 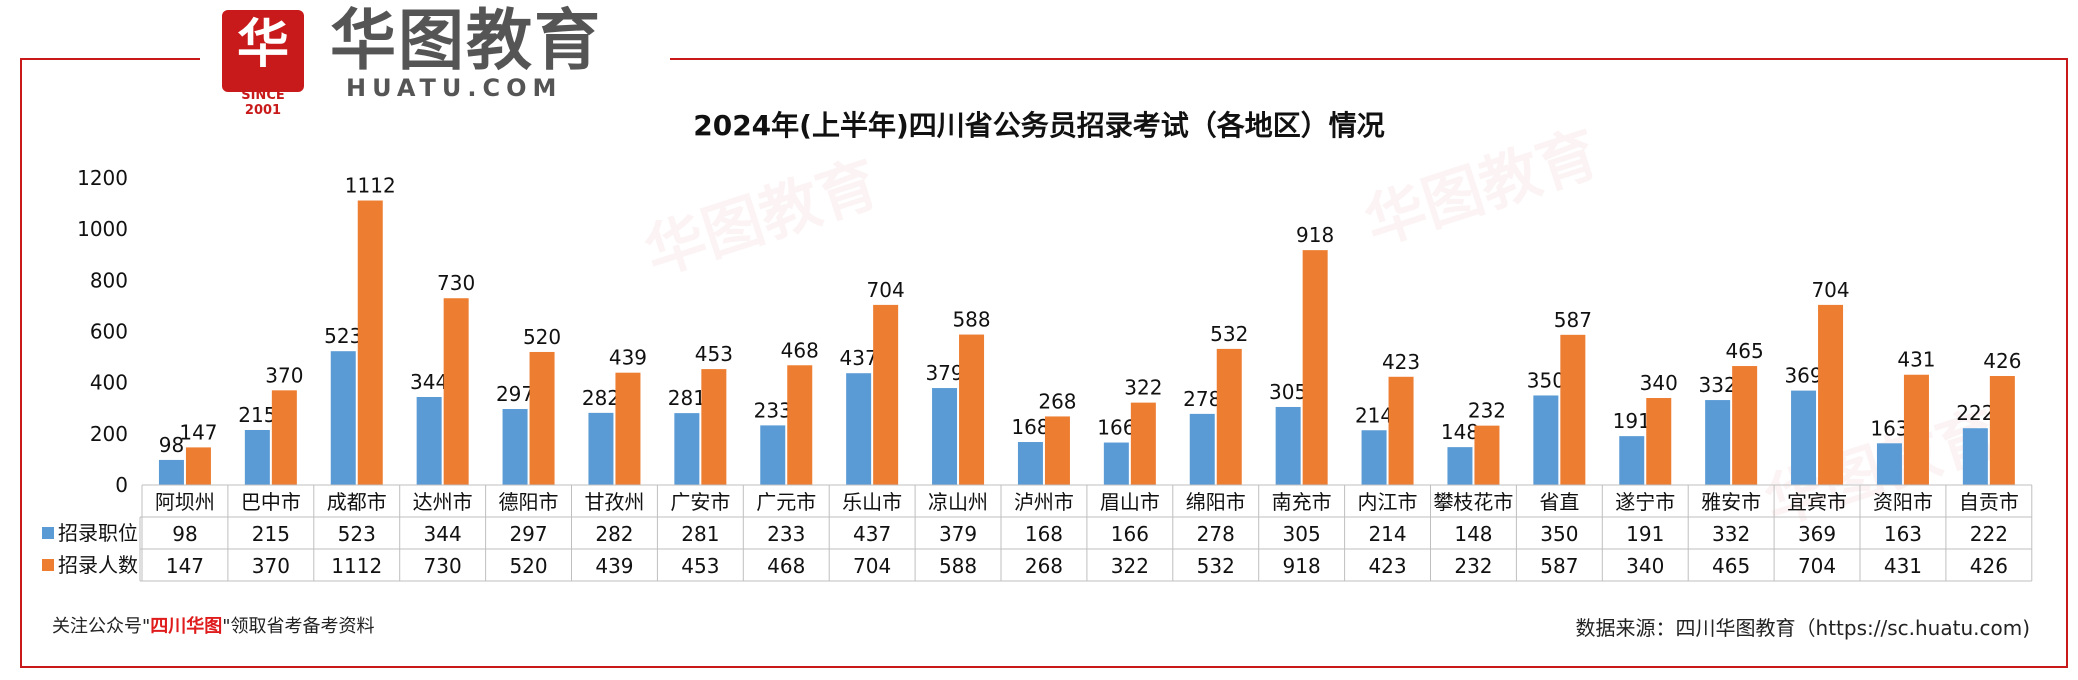 I want to click on table-cell-recruits: 1112, so click(x=356, y=566).